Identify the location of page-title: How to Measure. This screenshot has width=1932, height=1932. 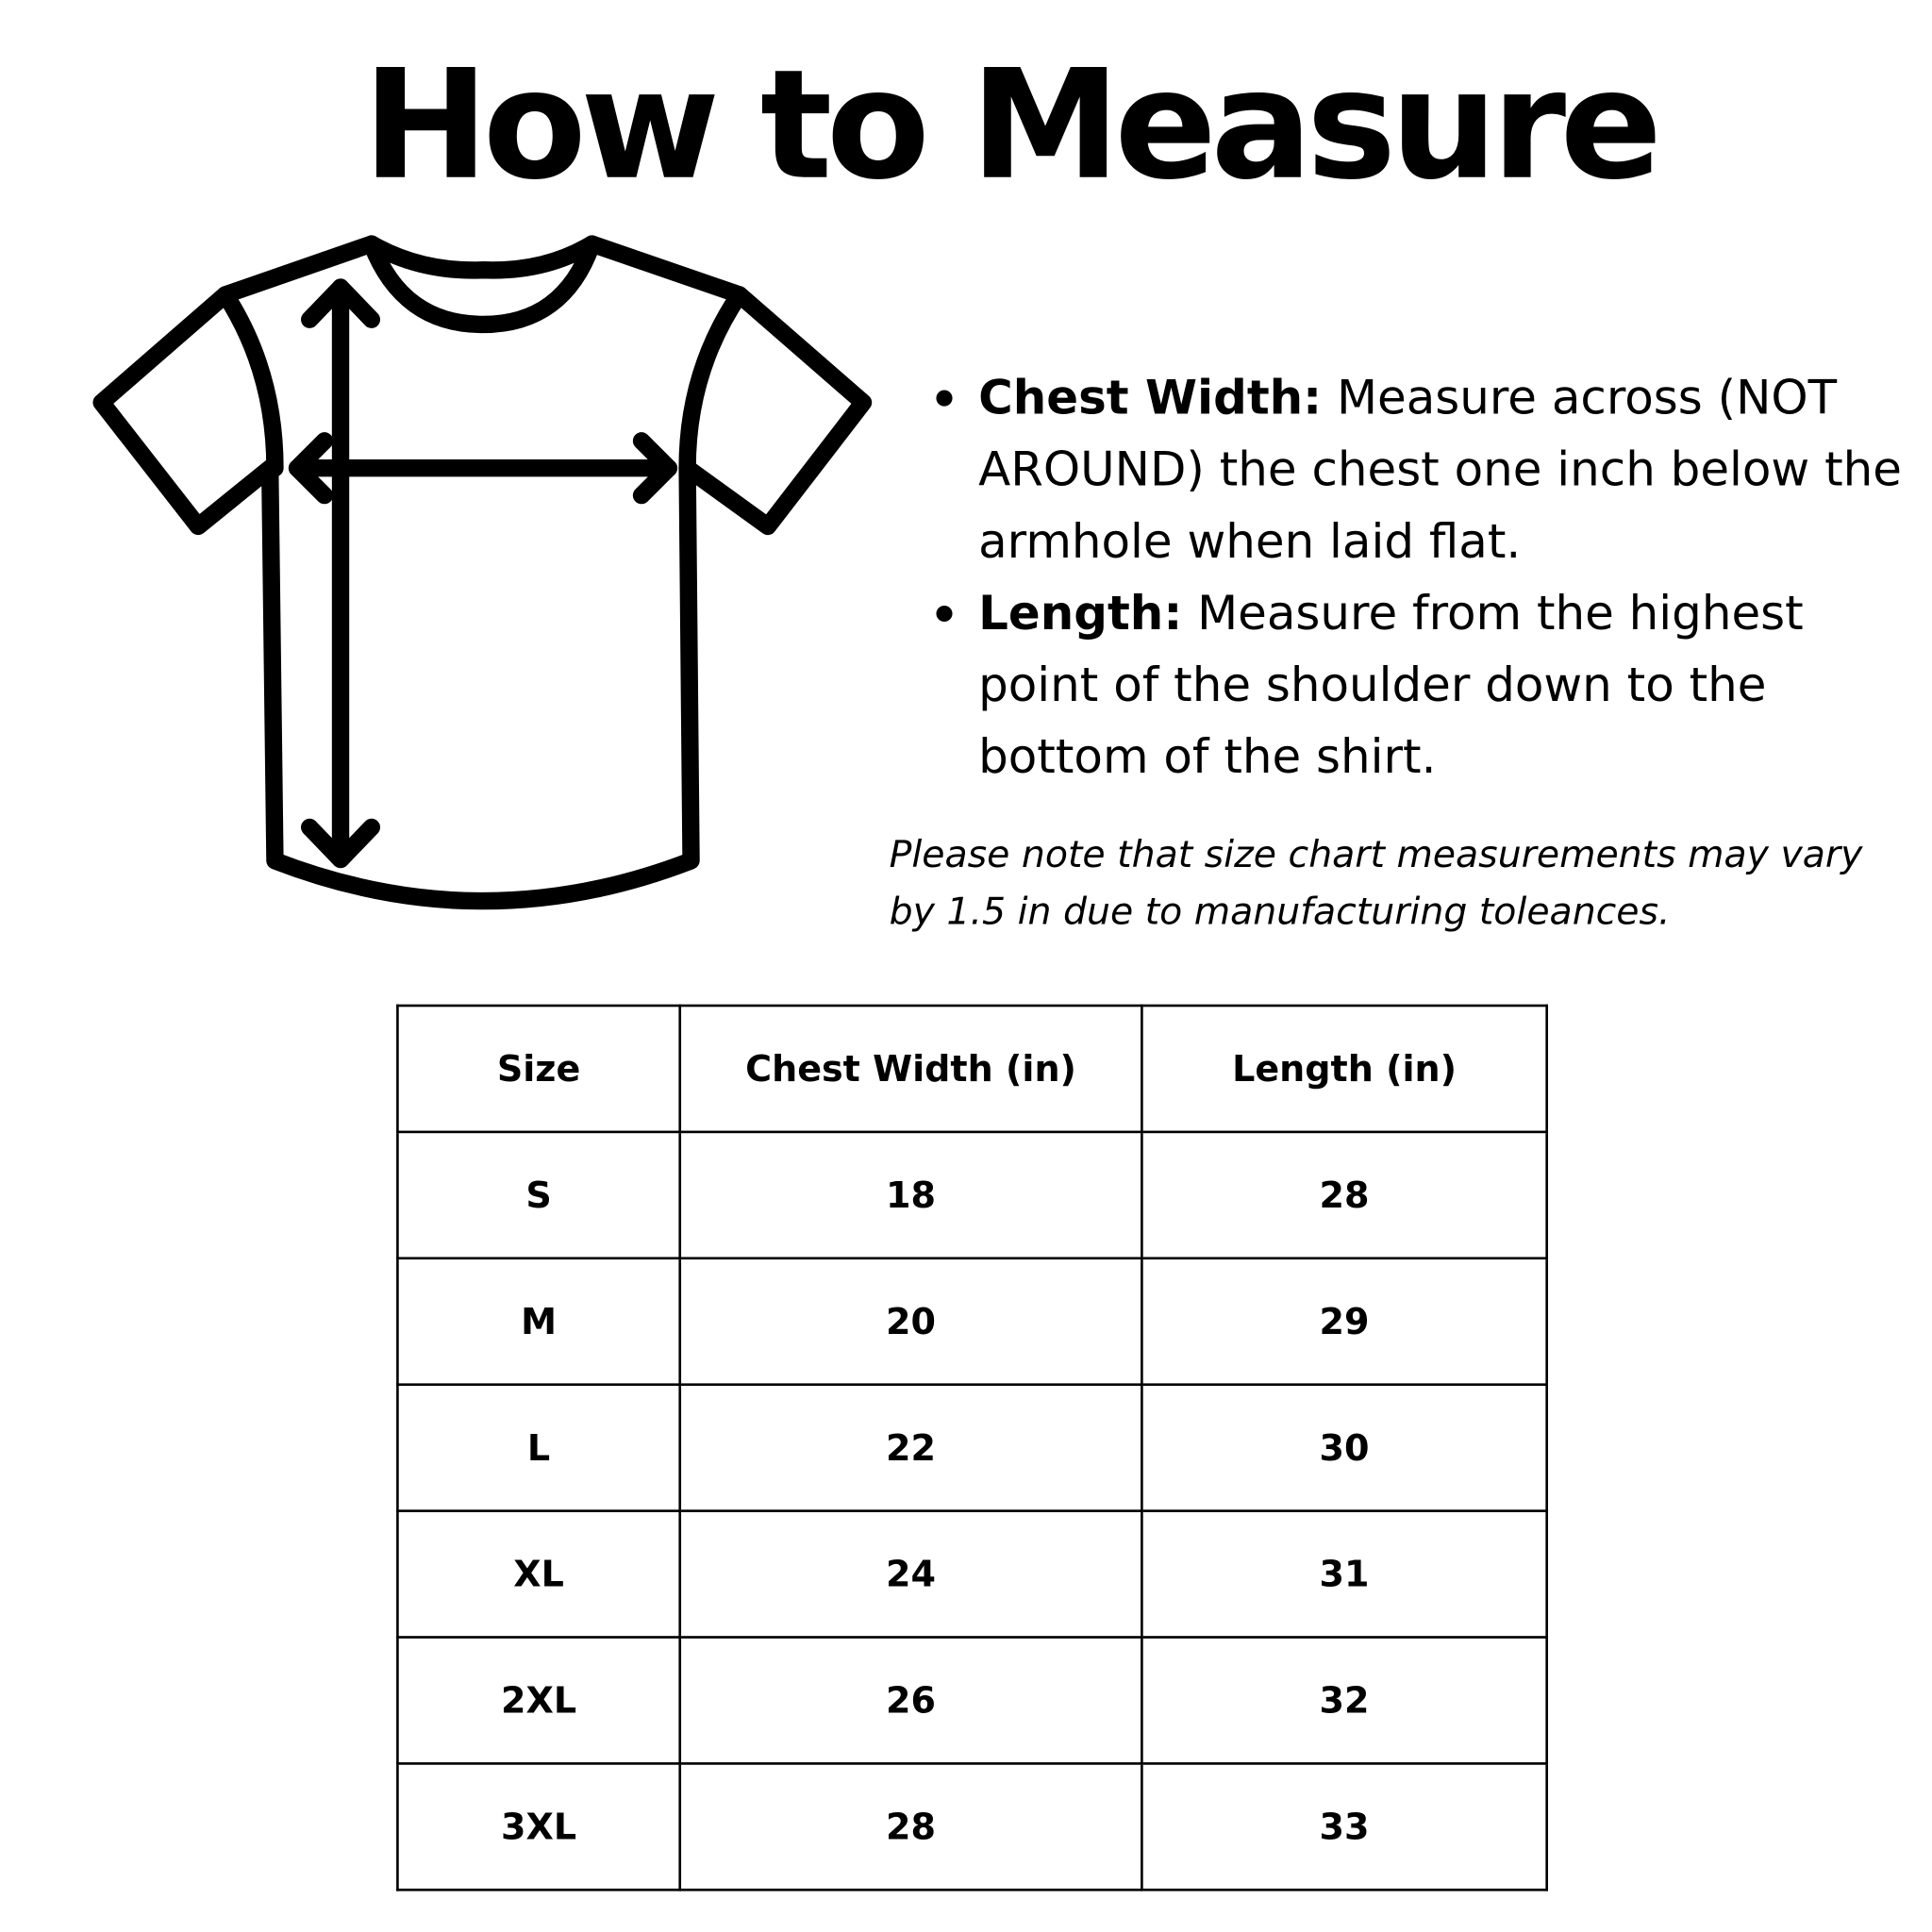
(1012, 125).